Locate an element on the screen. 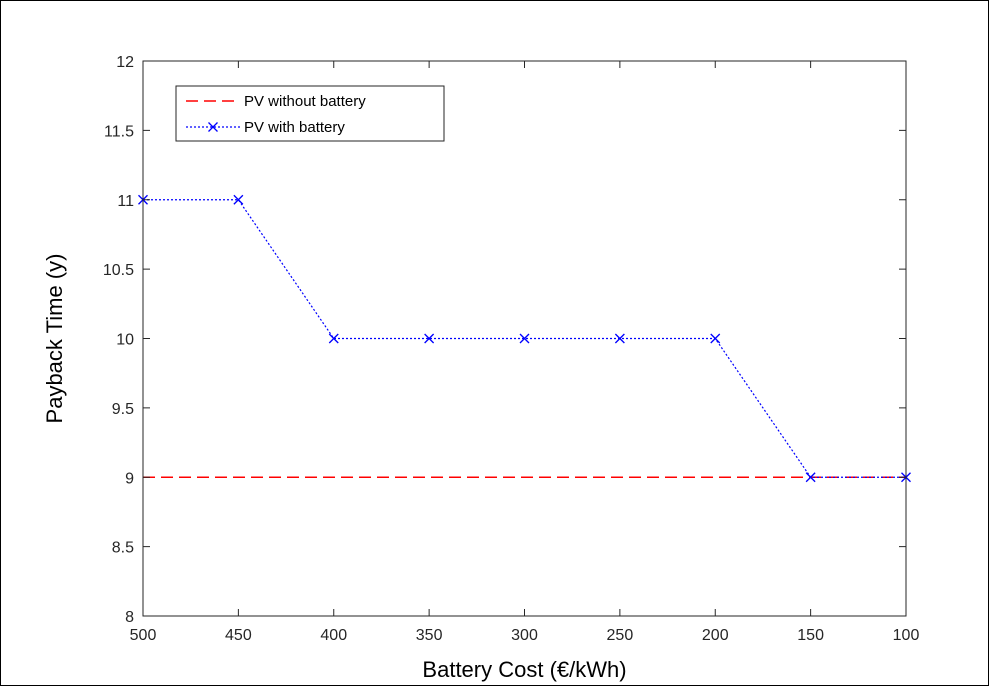 The height and width of the screenshot is (686, 989). x-axis-title: Battery Cost (€/kWh) is located at coordinates (524, 669).